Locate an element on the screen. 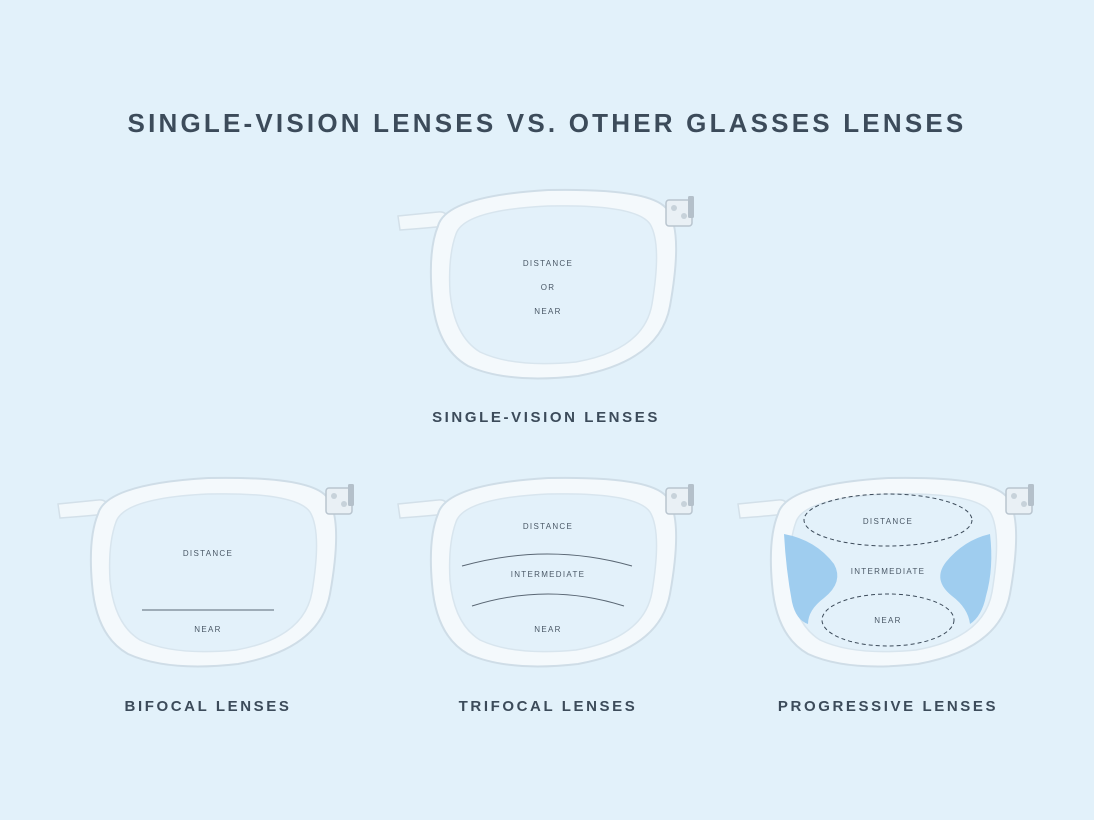 This screenshot has width=1094, height=820. single-vision-frame: DISTANCE OR NEAR is located at coordinates (546, 284).